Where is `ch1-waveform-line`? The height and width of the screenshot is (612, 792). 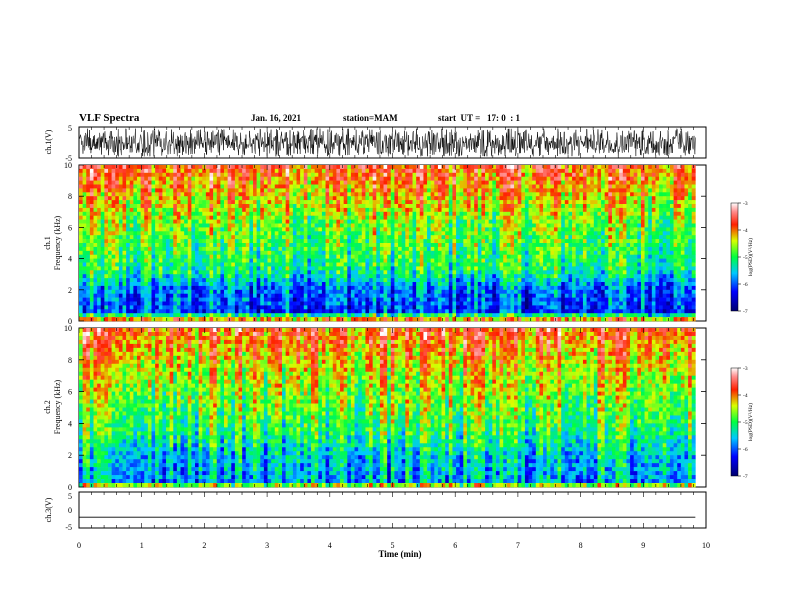 ch1-waveform-line is located at coordinates (387, 142).